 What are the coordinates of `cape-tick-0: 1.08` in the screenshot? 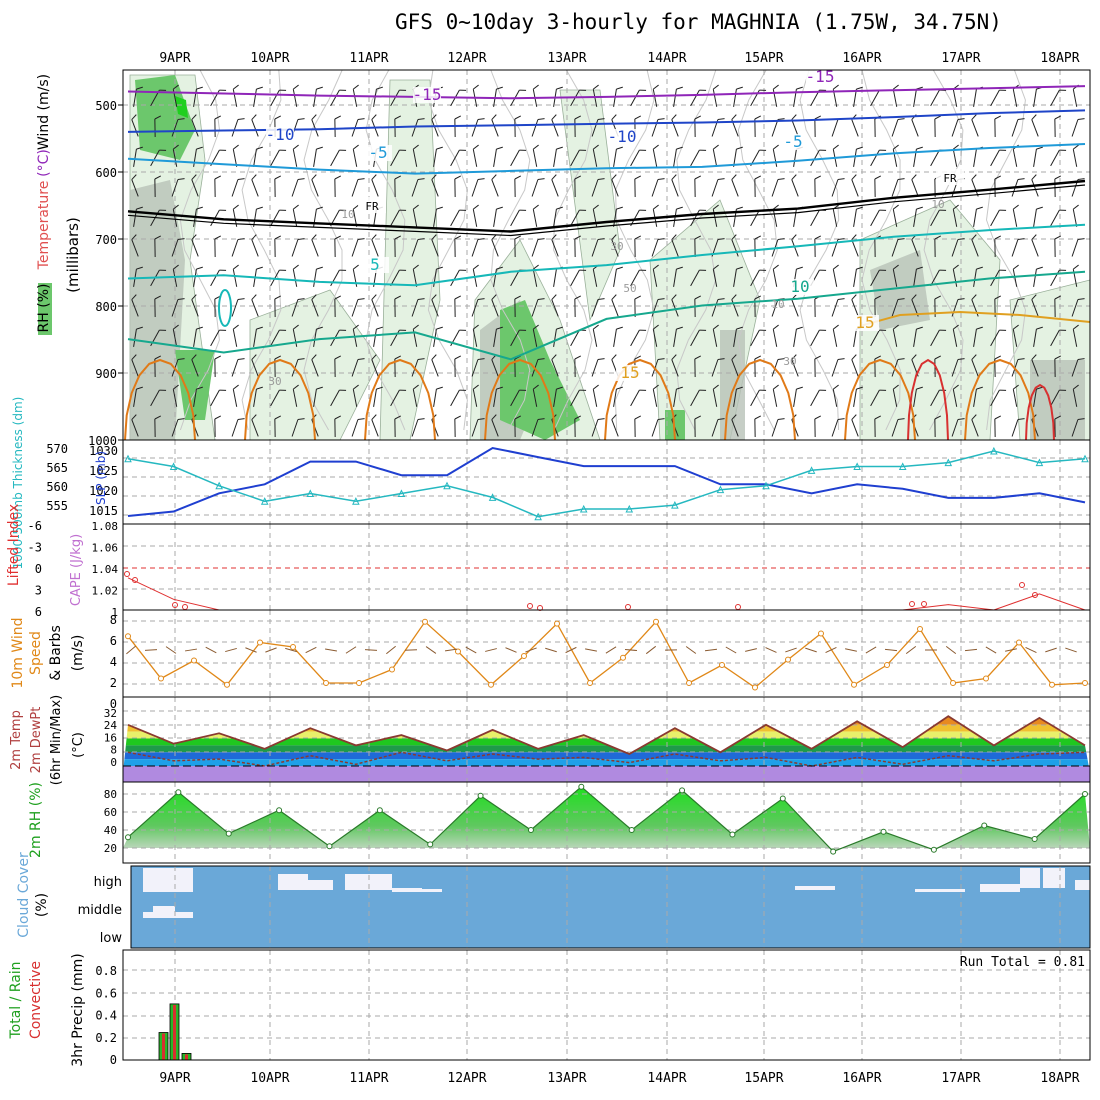 It's located at (105, 526).